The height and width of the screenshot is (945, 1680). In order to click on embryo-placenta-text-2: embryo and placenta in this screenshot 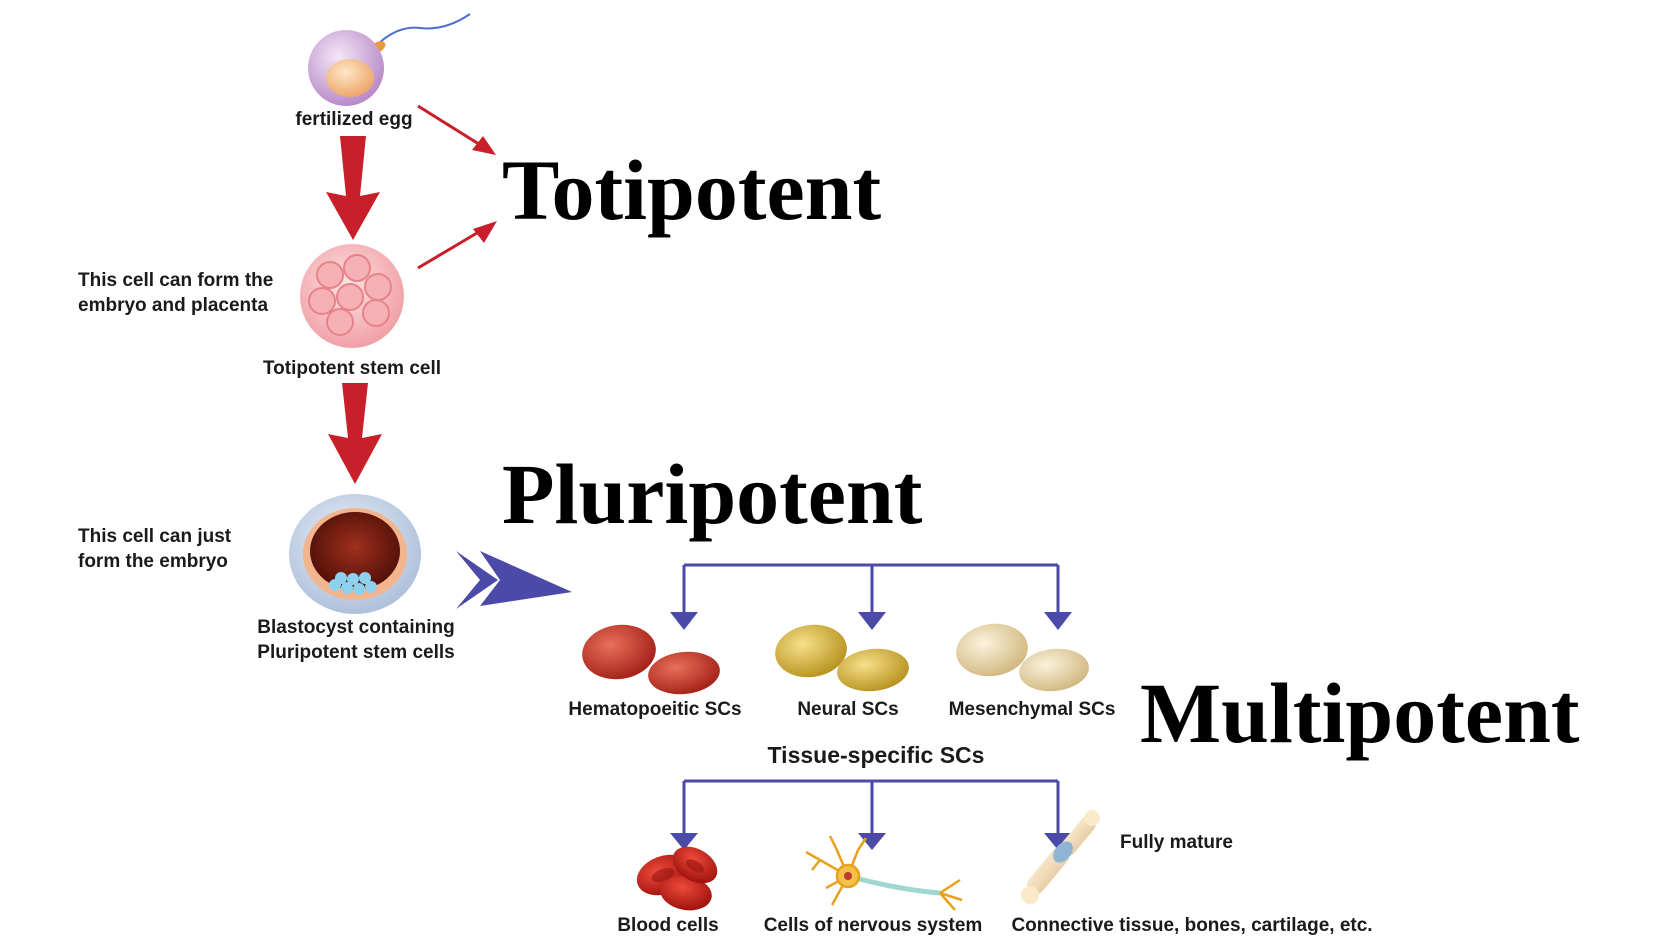, I will do `click(173, 305)`.